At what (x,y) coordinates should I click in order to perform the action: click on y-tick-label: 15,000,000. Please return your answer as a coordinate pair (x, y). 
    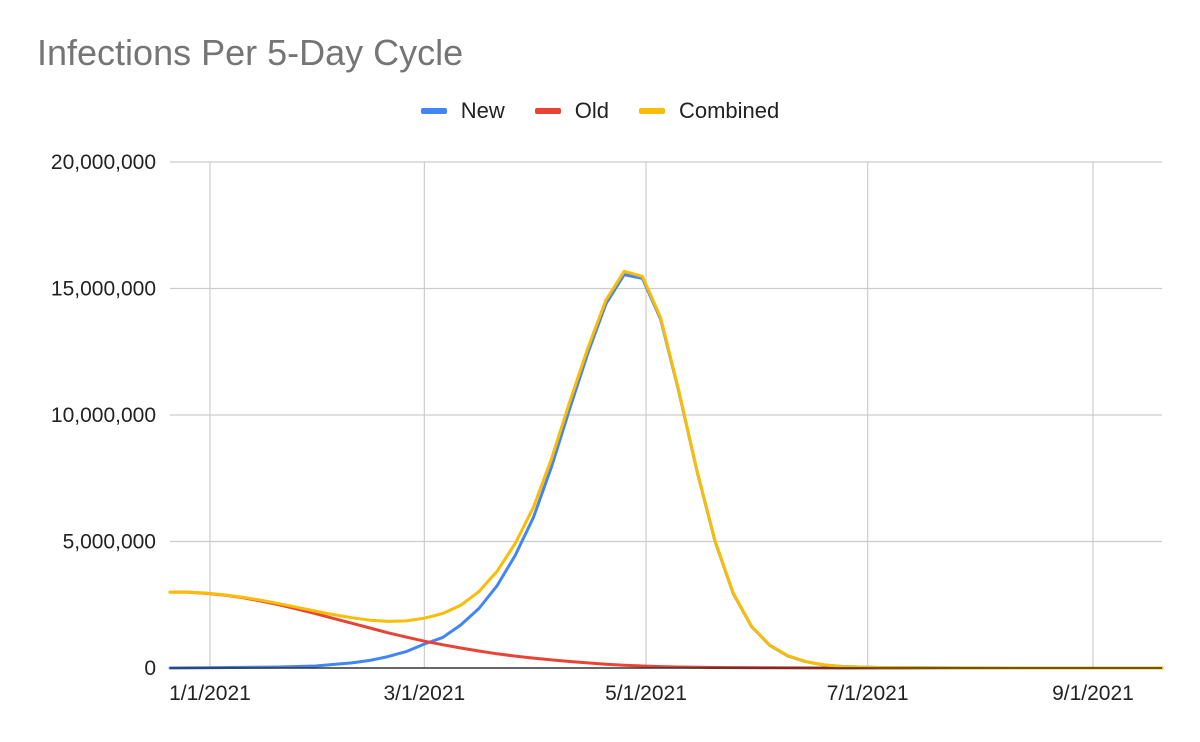
    Looking at the image, I should click on (103, 289).